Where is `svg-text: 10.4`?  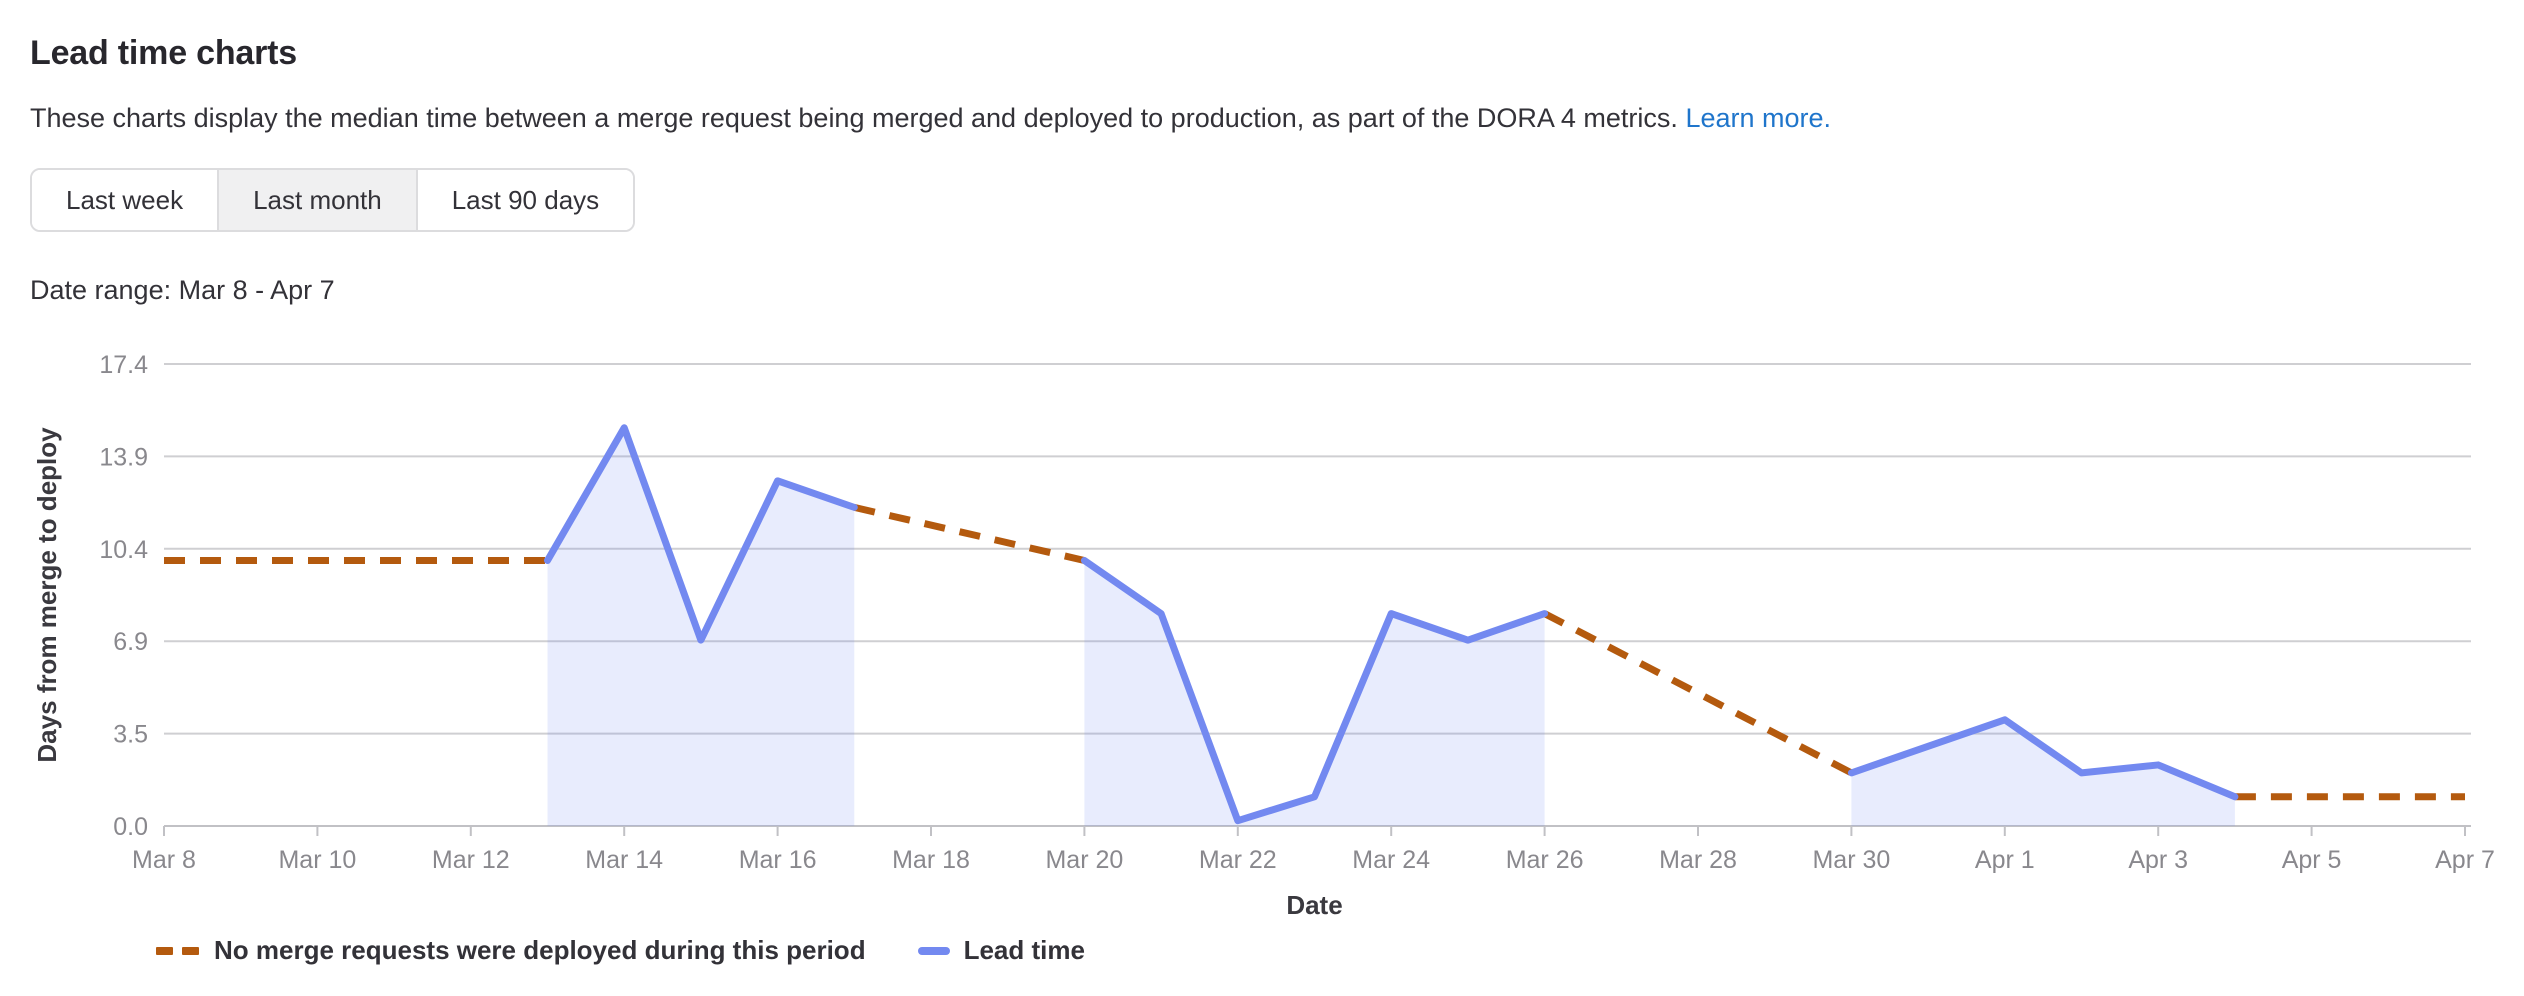 svg-text: 10.4 is located at coordinates (123, 550).